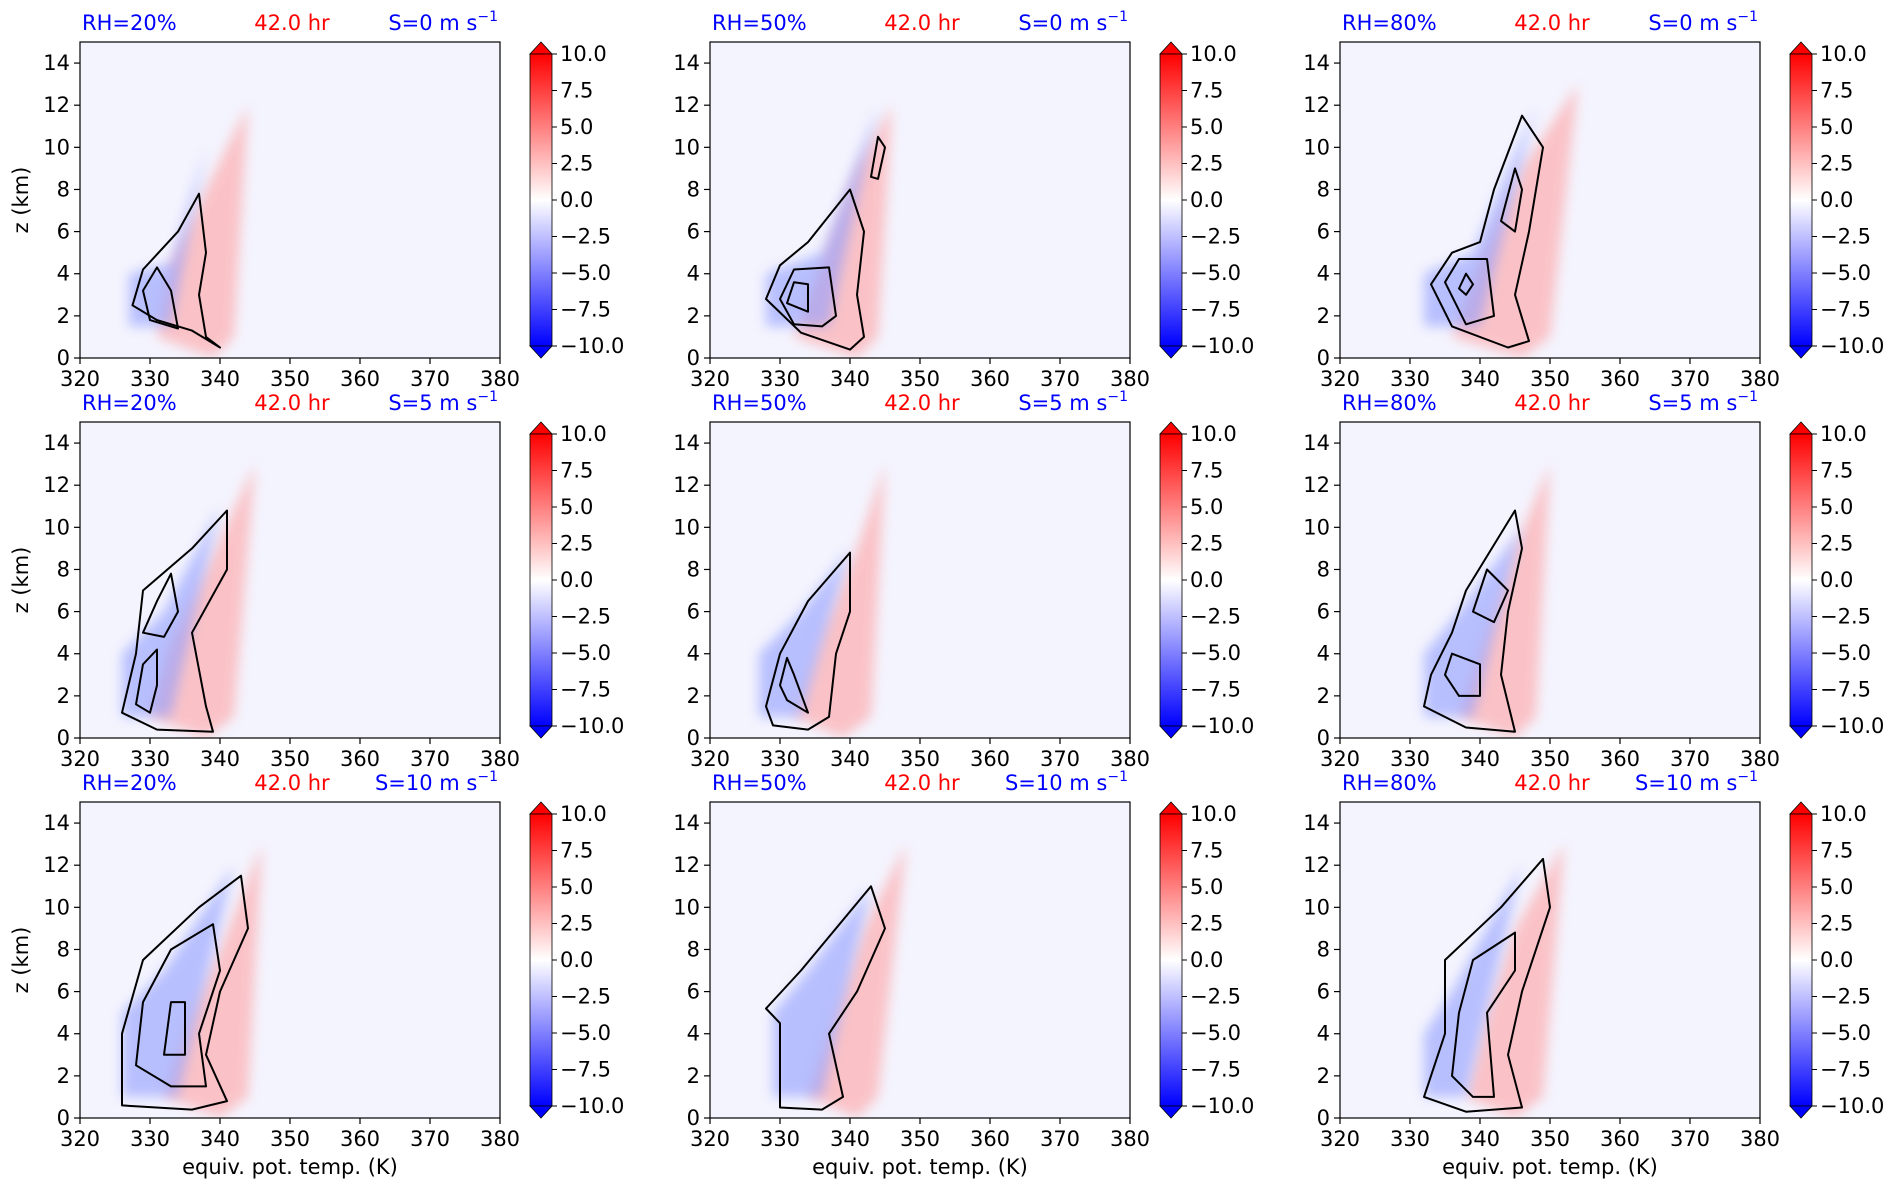 This screenshot has width=1895, height=1191. Describe the element at coordinates (56, 485) in the screenshot. I see `y-tick-label: 12` at that location.